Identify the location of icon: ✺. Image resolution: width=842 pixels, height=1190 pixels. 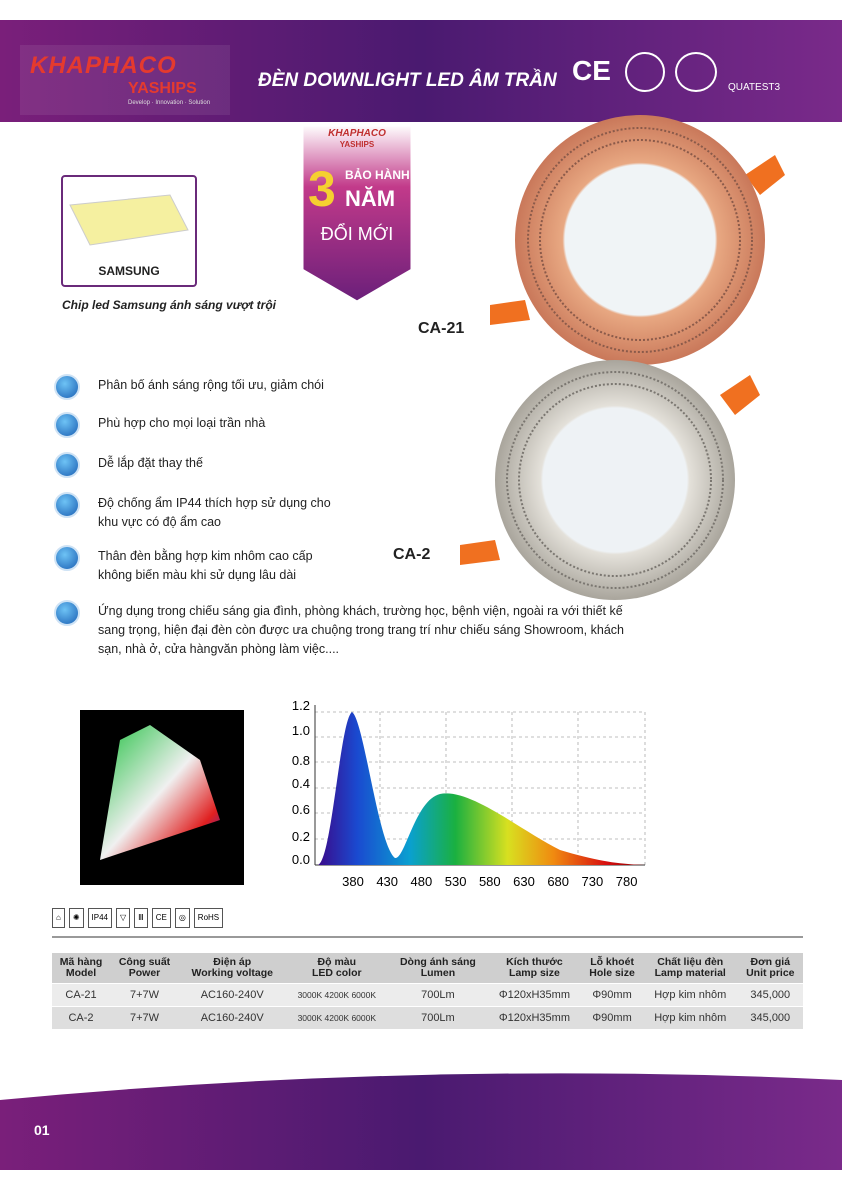
(76, 918).